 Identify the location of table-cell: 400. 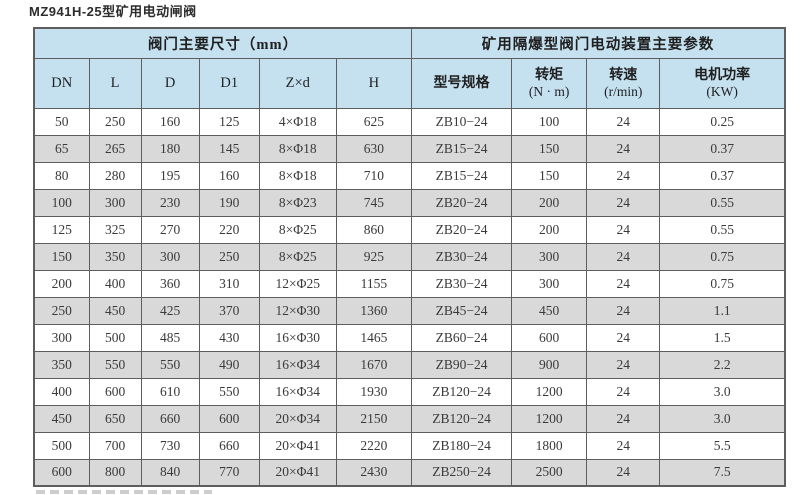
(61, 391).